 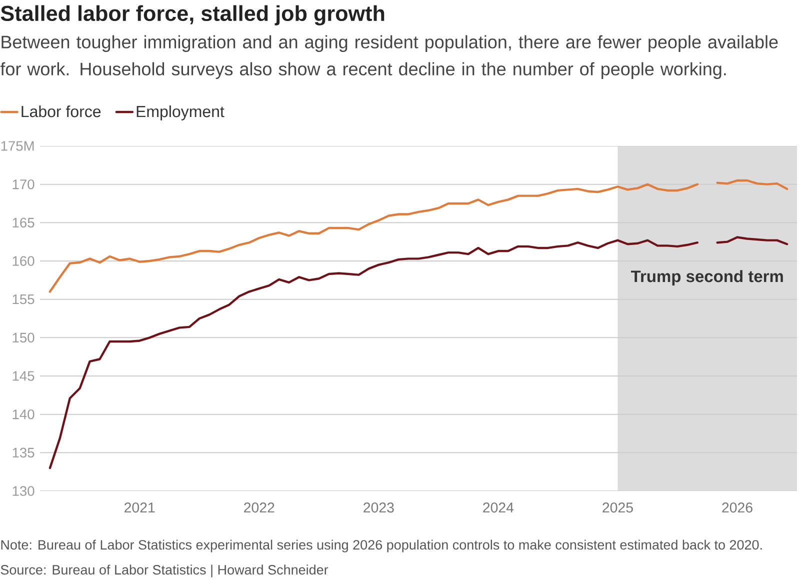 What do you see at coordinates (164, 571) in the screenshot?
I see `source-note: Source: Bureau of Labor Statistics | Howard Schneider` at bounding box center [164, 571].